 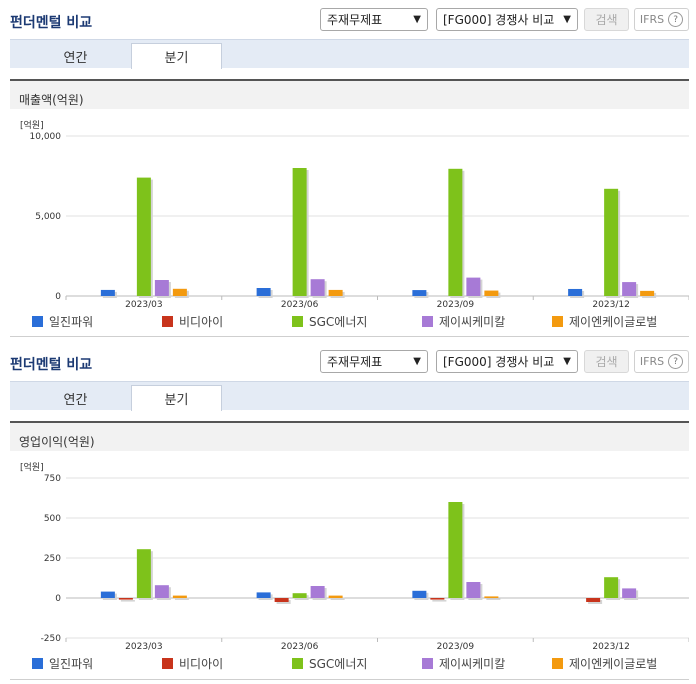 What do you see at coordinates (201, 322) in the screenshot?
I see `legend-label: 비디아이` at bounding box center [201, 322].